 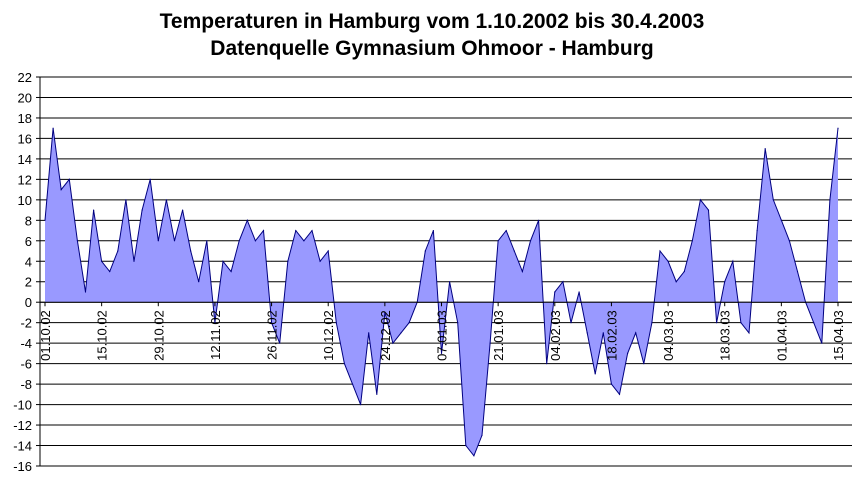 What do you see at coordinates (28, 241) in the screenshot?
I see `y-tick-label: 6` at bounding box center [28, 241].